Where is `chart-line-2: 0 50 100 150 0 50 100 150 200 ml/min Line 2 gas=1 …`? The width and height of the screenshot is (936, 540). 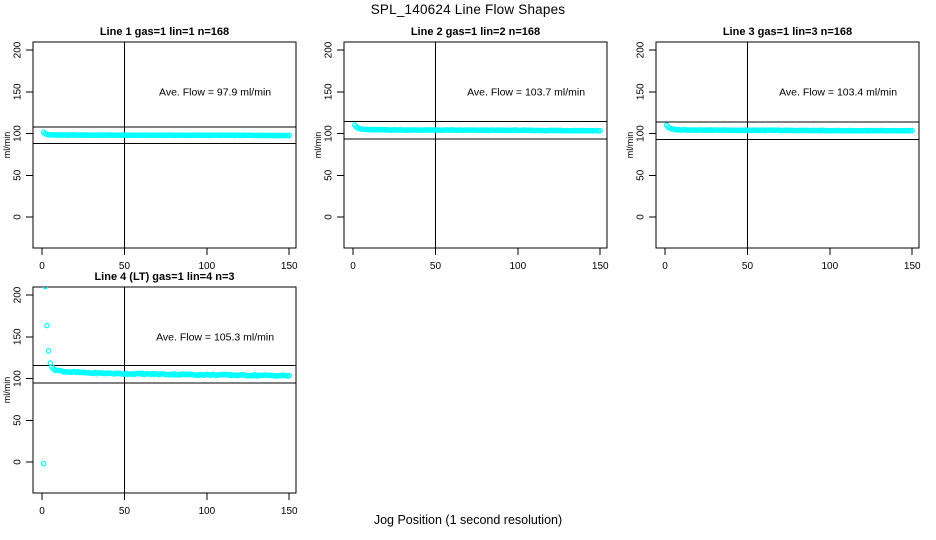 chart-line-2: 0 50 100 150 0 50 100 150 200 ml/min Line 2 gas=1 … is located at coordinates (461, 148).